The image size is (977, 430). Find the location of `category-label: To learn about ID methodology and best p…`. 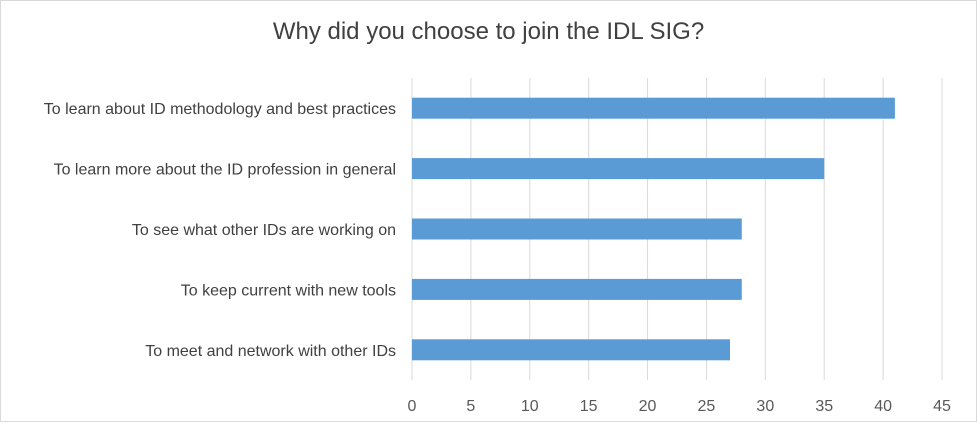

category-label: To learn about ID methodology and best p… is located at coordinates (220, 109).